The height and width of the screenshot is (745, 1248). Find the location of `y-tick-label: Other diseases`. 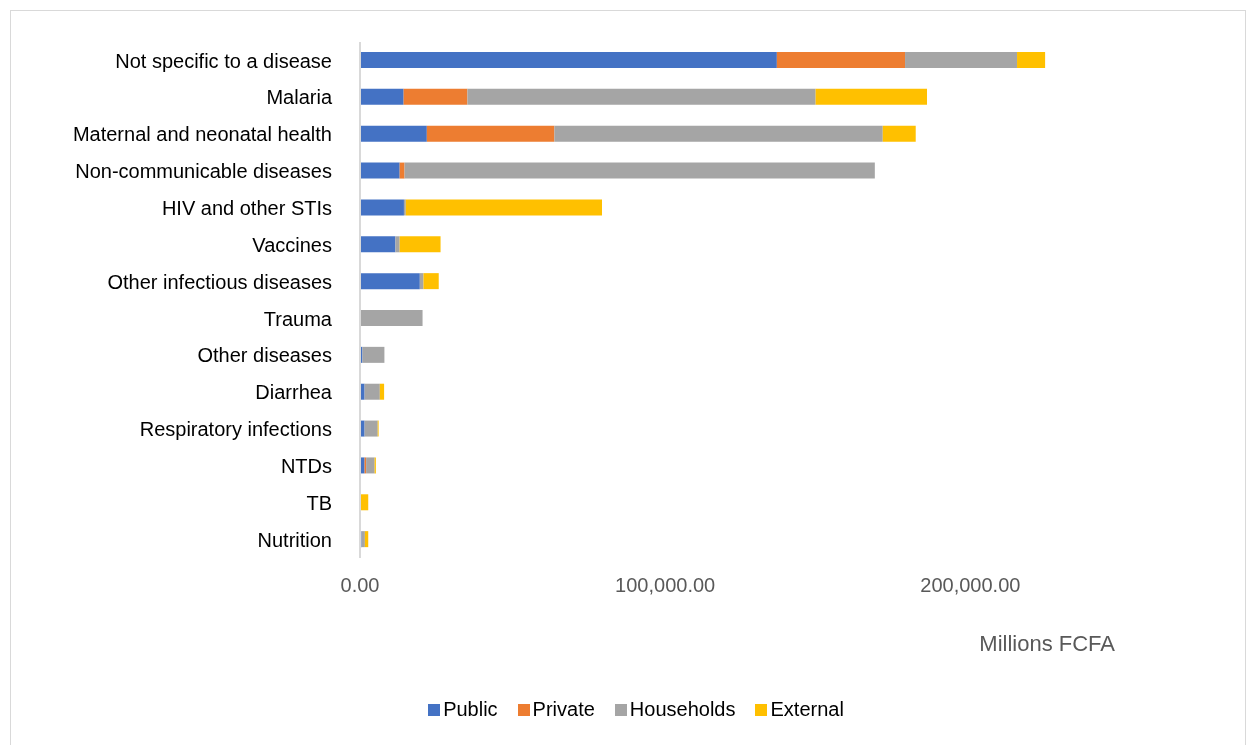

y-tick-label: Other diseases is located at coordinates (264, 355).